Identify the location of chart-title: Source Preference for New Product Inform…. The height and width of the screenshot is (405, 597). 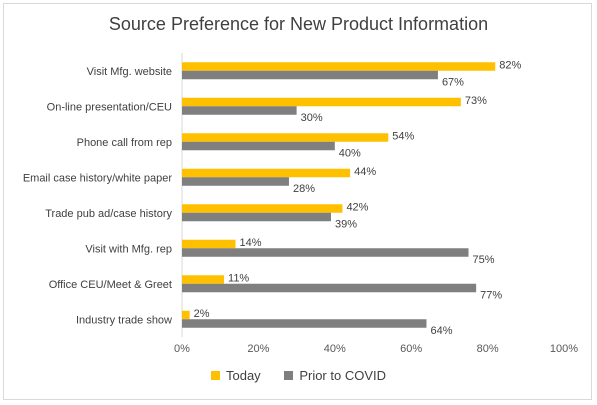
(298, 24).